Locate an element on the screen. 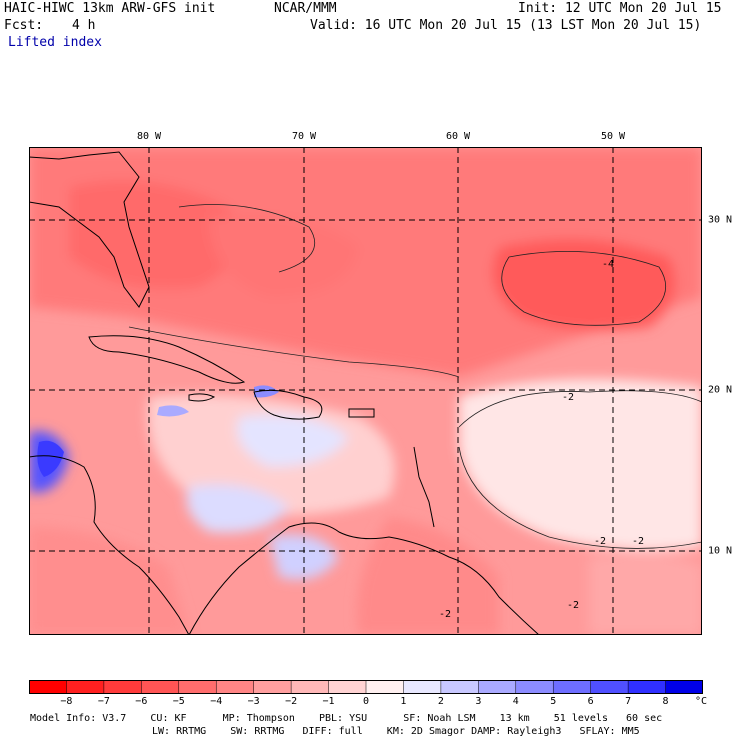 The height and width of the screenshot is (740, 740). field-region-east-core is located at coordinates (584, 285).